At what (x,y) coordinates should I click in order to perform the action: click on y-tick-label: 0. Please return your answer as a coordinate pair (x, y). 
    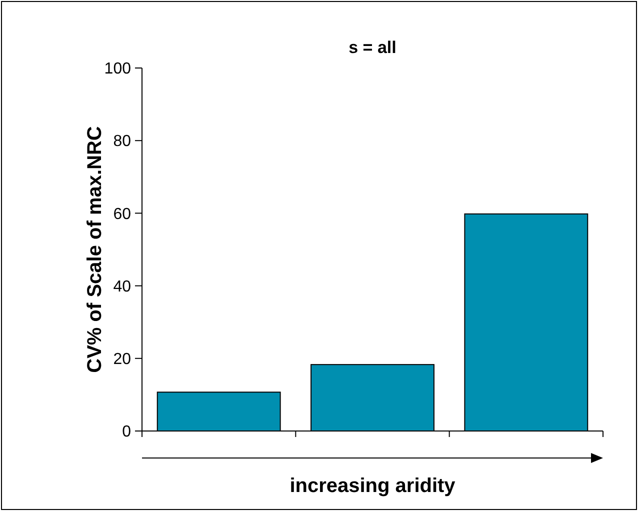
    Looking at the image, I should click on (127, 432).